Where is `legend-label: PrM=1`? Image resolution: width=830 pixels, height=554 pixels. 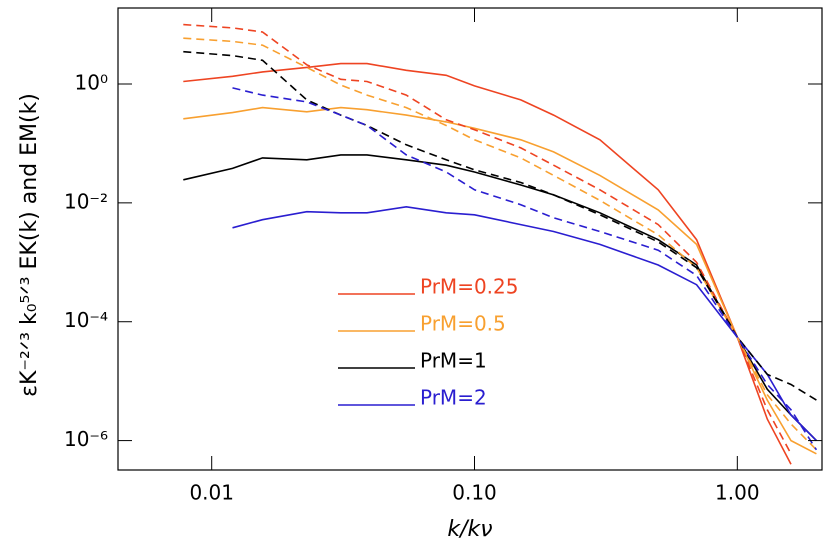
legend-label: PrM=1 is located at coordinates (453, 361).